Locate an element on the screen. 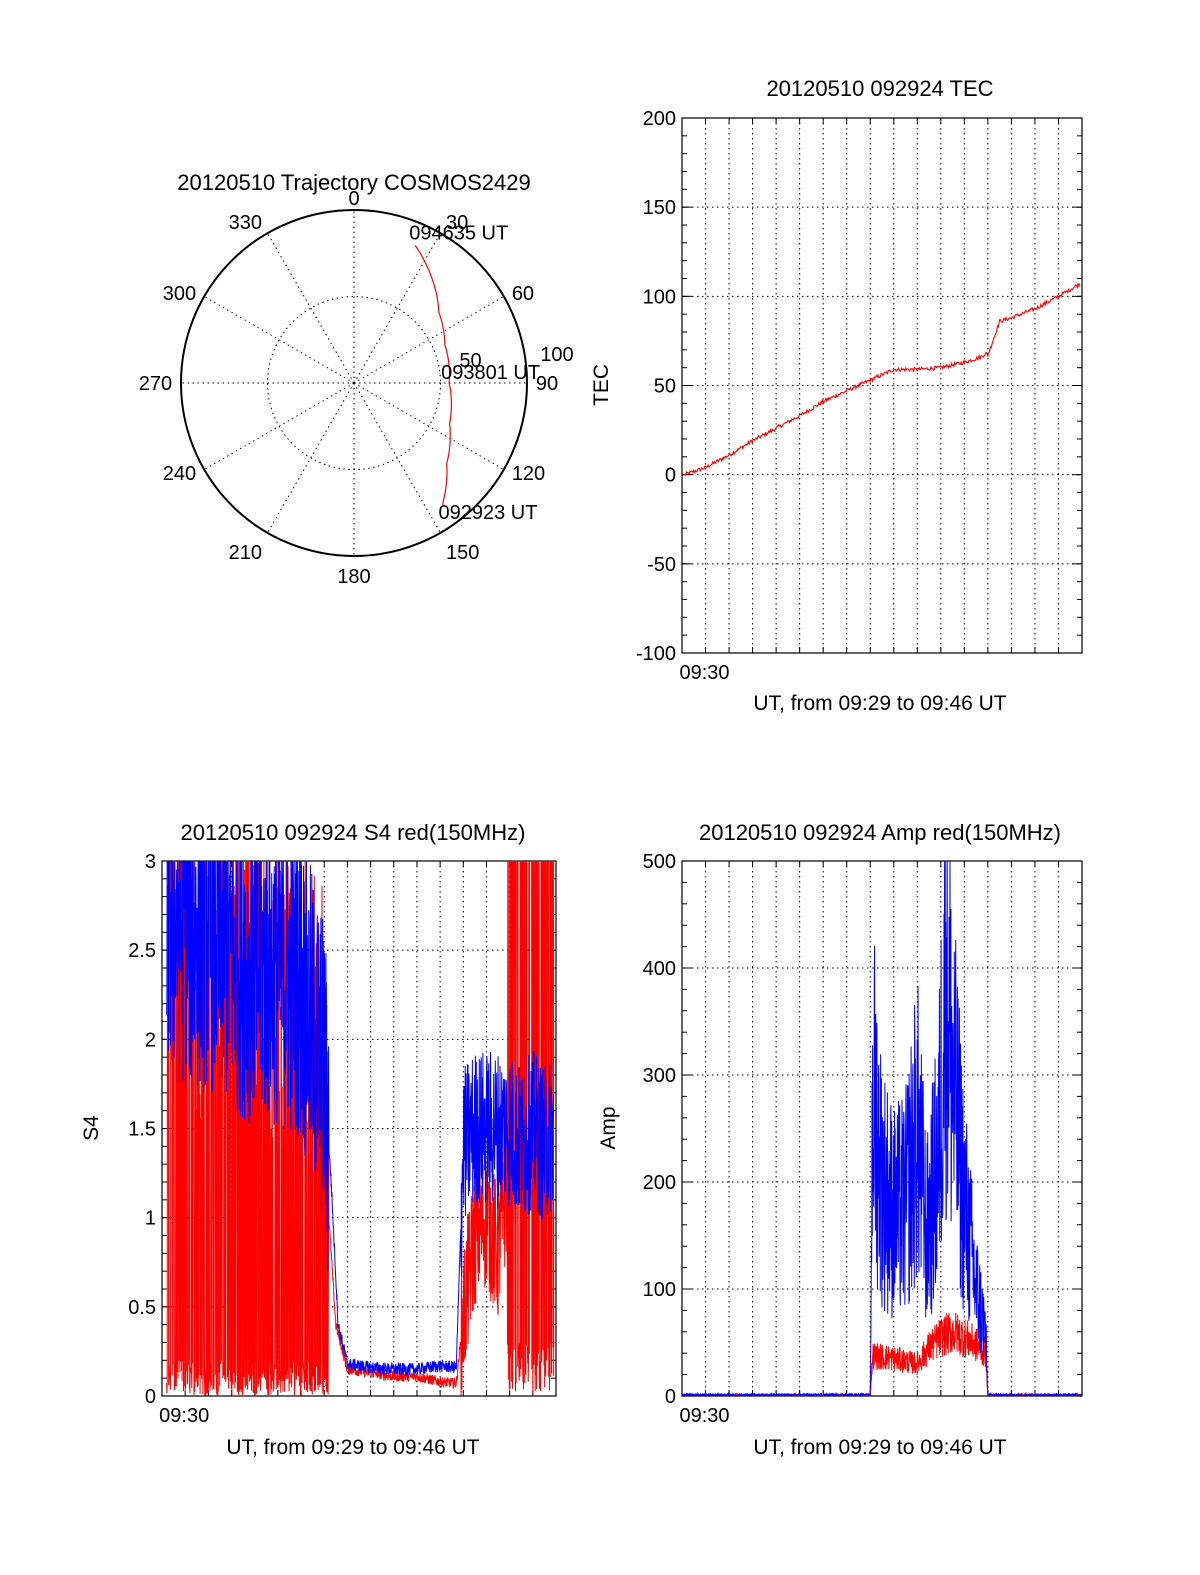 The height and width of the screenshot is (1575, 1200). polar-azimuth-label: 240 is located at coordinates (179, 474).